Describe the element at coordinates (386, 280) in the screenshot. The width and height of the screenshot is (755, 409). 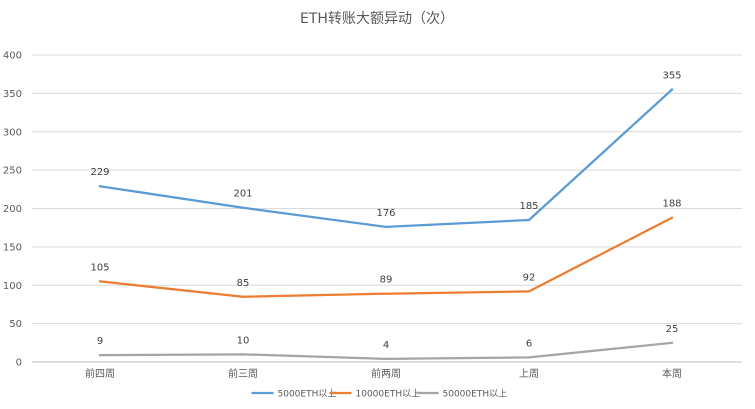
I see `data-label: 89` at that location.